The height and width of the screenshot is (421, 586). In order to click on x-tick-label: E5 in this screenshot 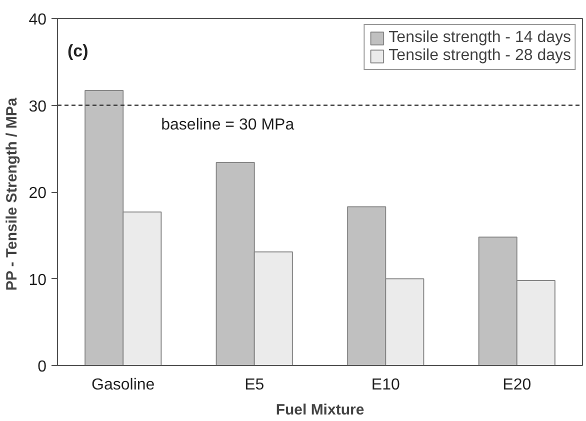, I will do `click(254, 385)`.